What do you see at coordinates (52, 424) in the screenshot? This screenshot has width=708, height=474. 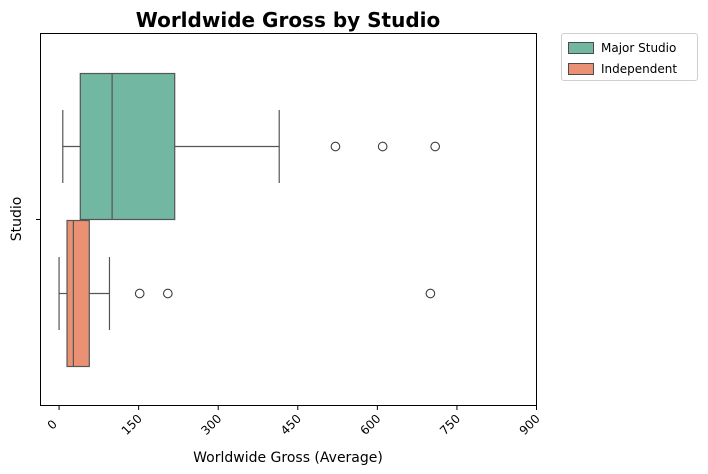 I see `x-tick-label-0: 0` at bounding box center [52, 424].